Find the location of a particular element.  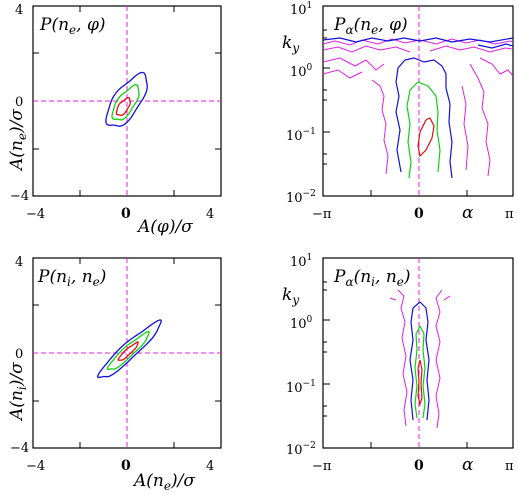

panel-d-green-contour is located at coordinates (420, 372).